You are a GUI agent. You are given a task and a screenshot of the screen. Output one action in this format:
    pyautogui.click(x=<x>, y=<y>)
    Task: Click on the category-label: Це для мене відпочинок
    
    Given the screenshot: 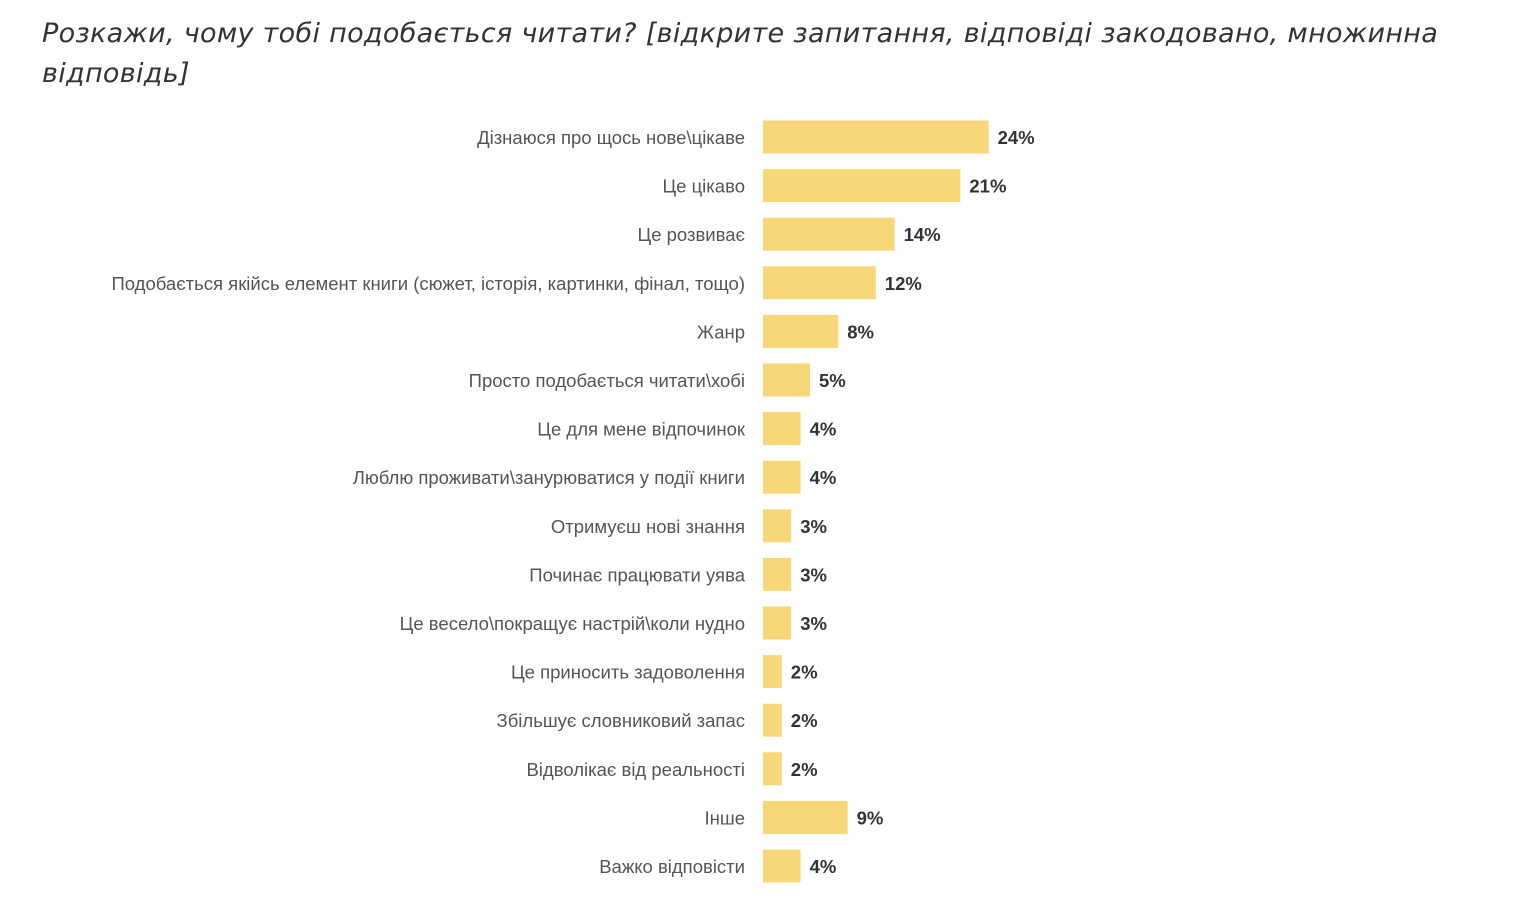 What is the action you would take?
    pyautogui.click(x=641, y=429)
    